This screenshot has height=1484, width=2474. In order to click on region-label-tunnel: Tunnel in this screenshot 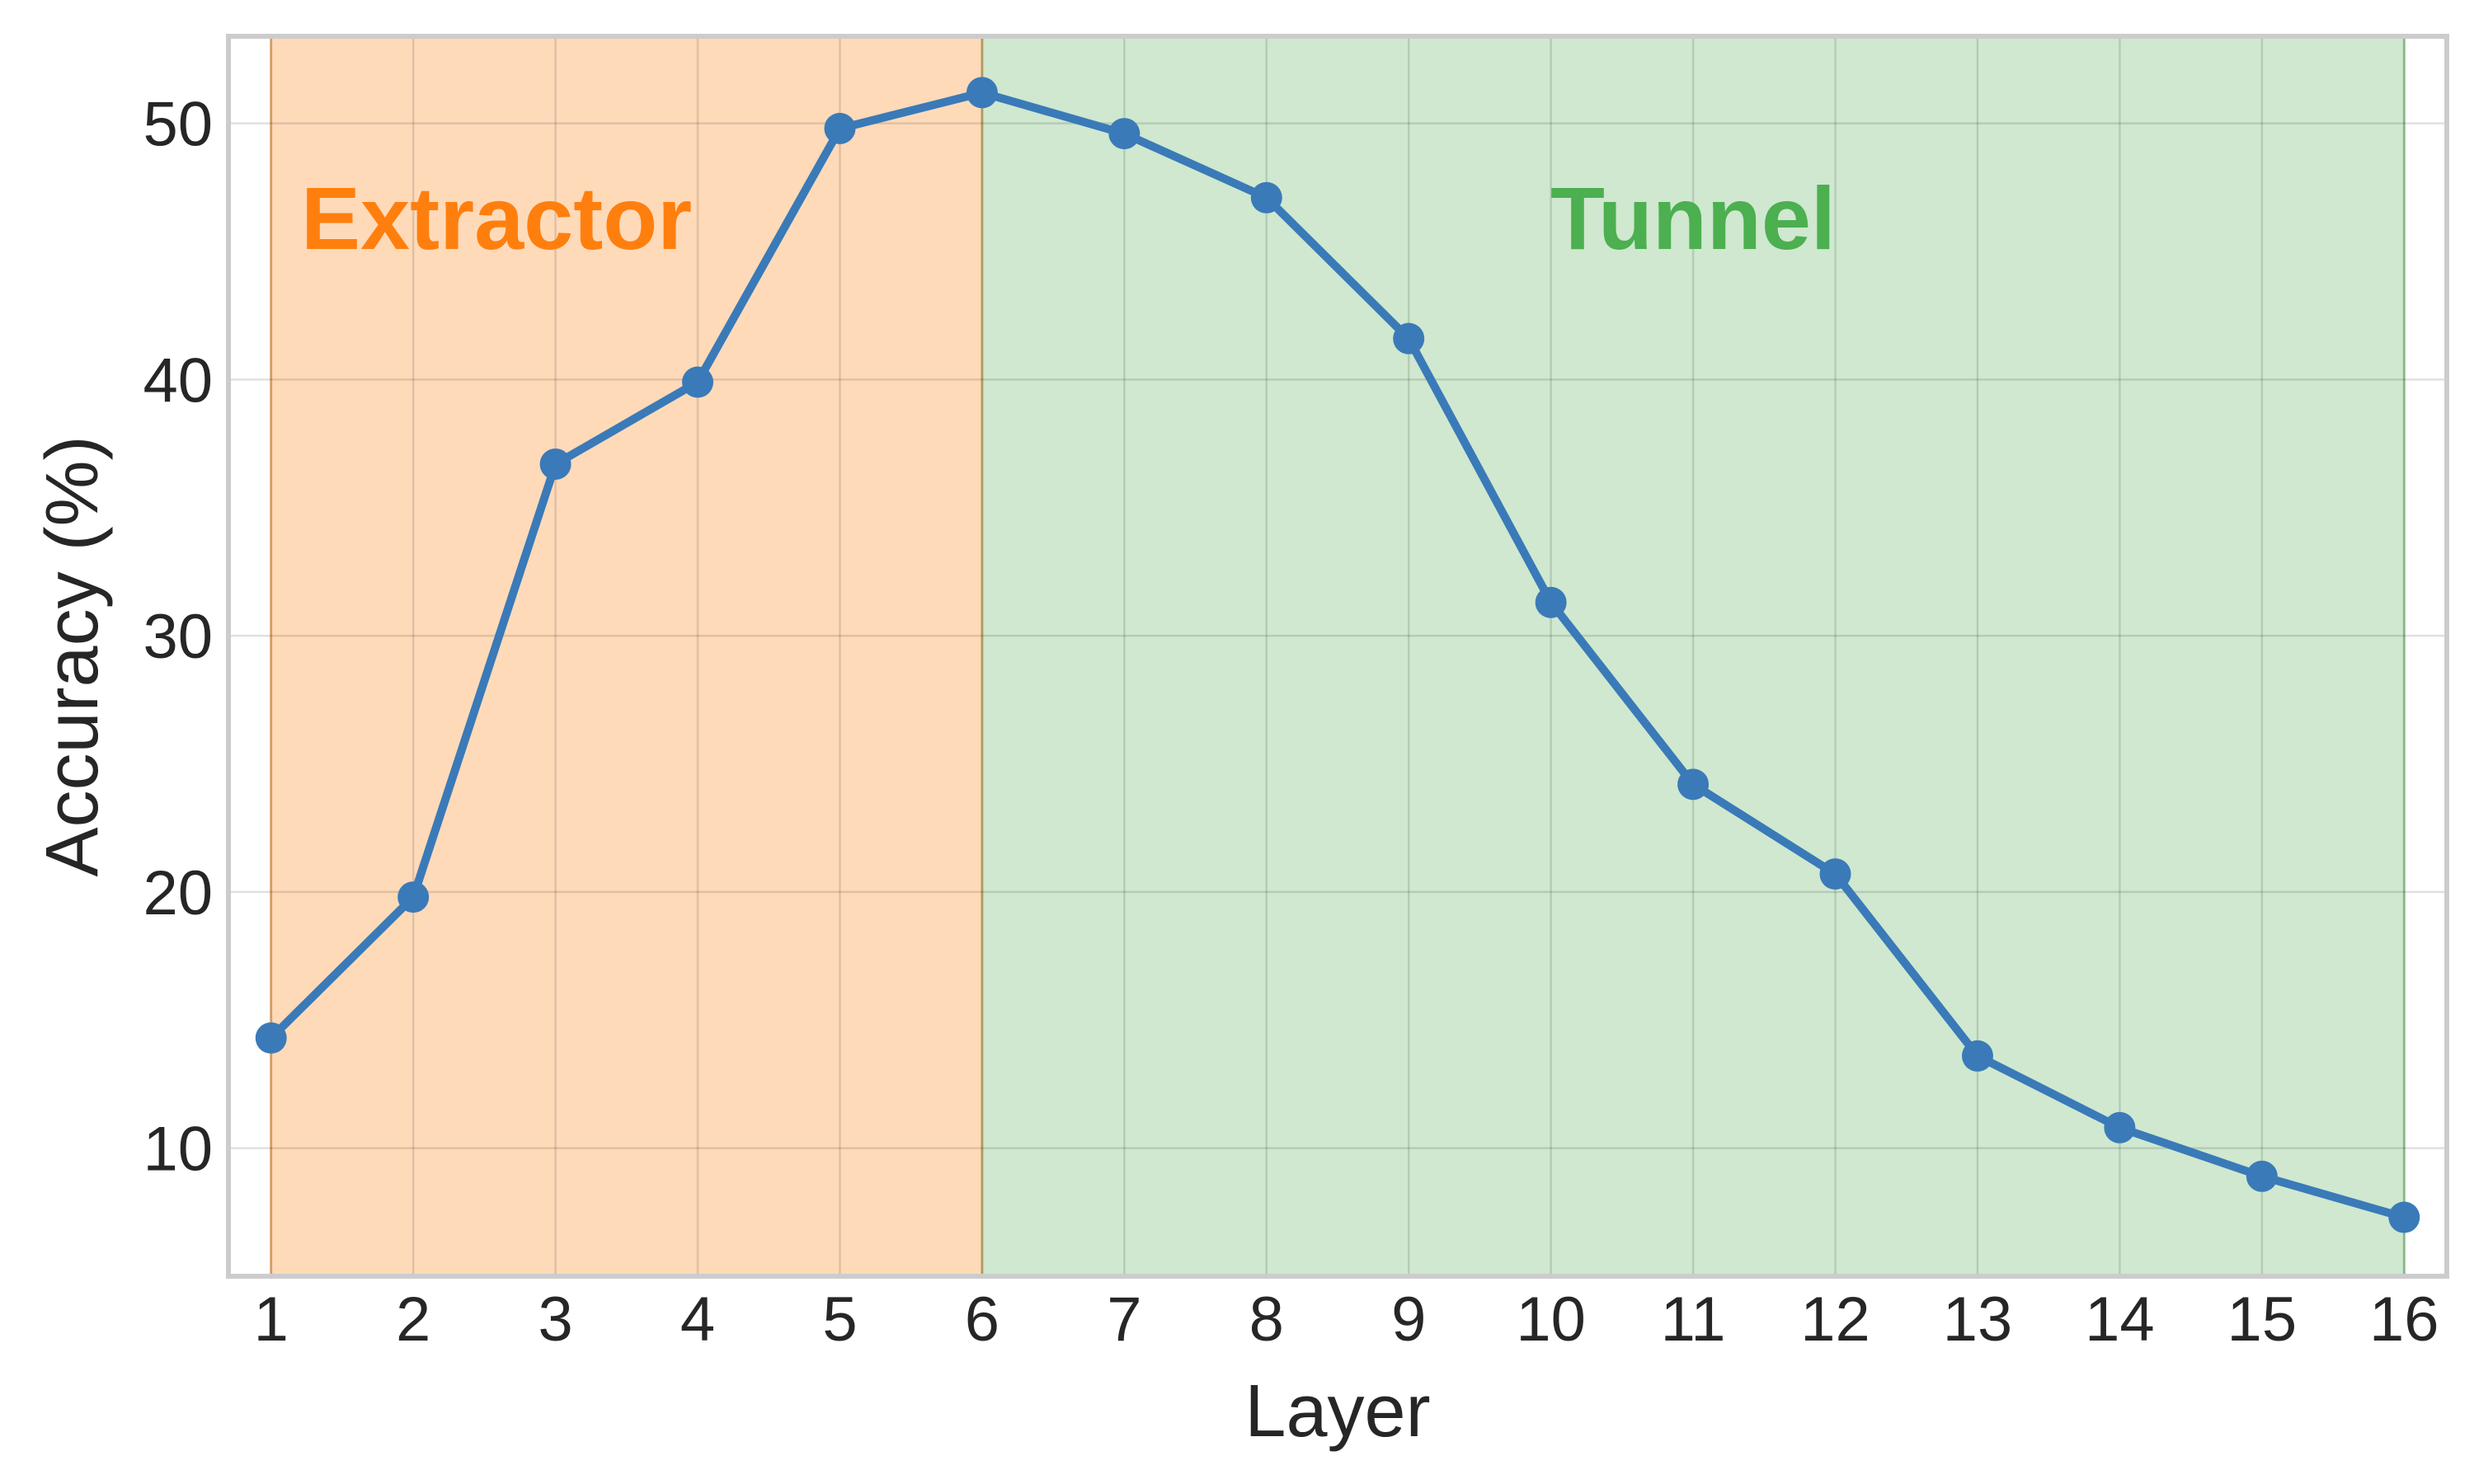, I will do `click(1693, 218)`.